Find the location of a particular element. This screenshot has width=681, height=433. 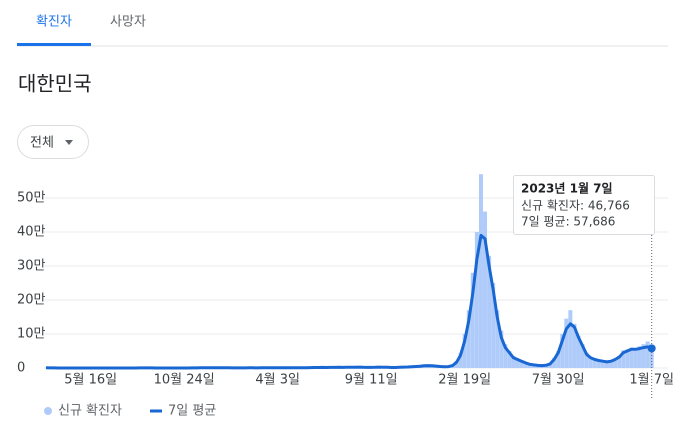

x-tick-label: 2월 19일 is located at coordinates (464, 380).